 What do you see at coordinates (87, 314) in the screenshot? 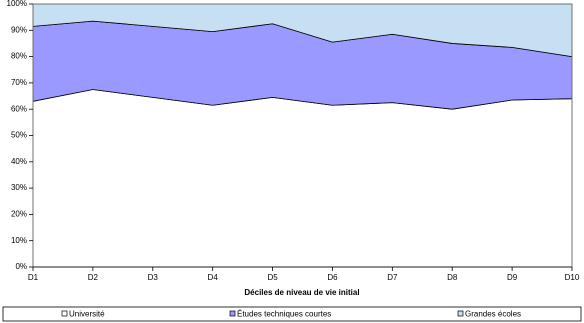
I see `legend-label: Université` at bounding box center [87, 314].